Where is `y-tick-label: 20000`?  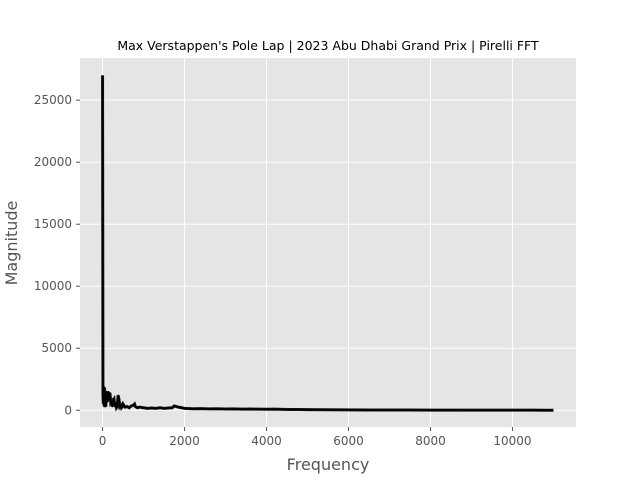
y-tick-label: 20000 is located at coordinates (53, 162).